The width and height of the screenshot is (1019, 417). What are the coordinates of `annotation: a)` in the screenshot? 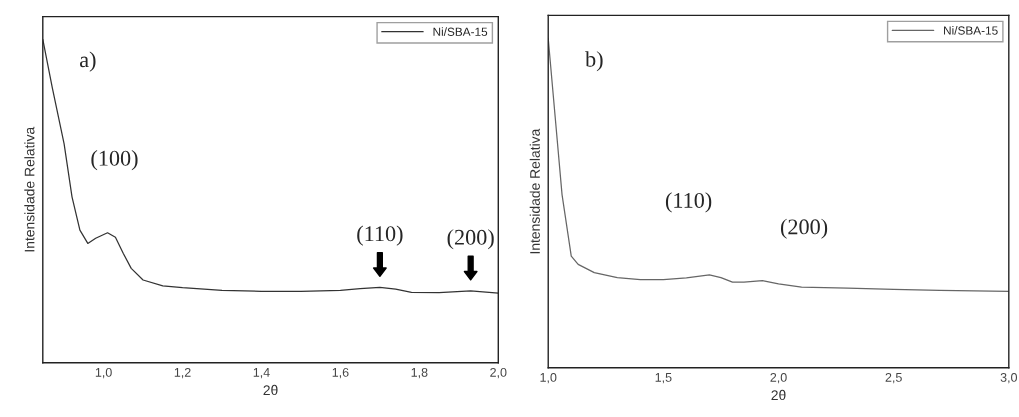 It's located at (88, 61).